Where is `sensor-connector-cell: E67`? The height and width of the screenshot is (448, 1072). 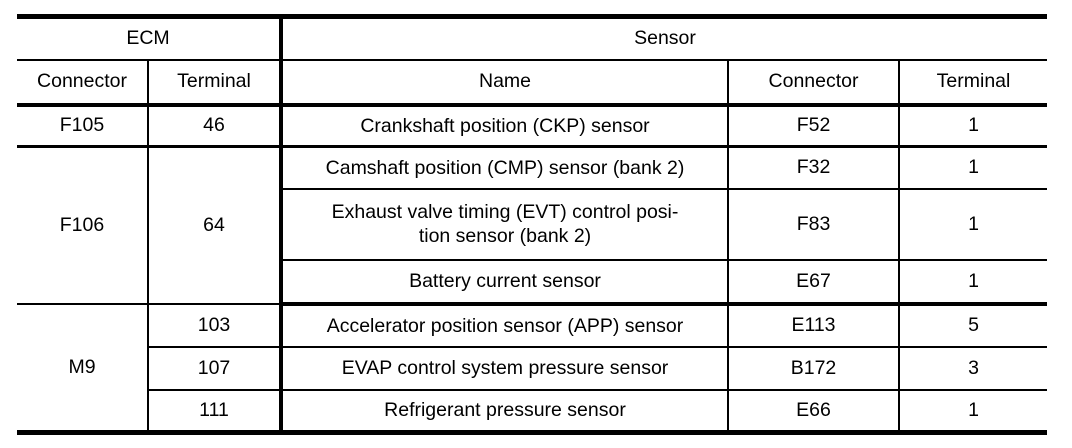
sensor-connector-cell: E67 is located at coordinates (814, 282).